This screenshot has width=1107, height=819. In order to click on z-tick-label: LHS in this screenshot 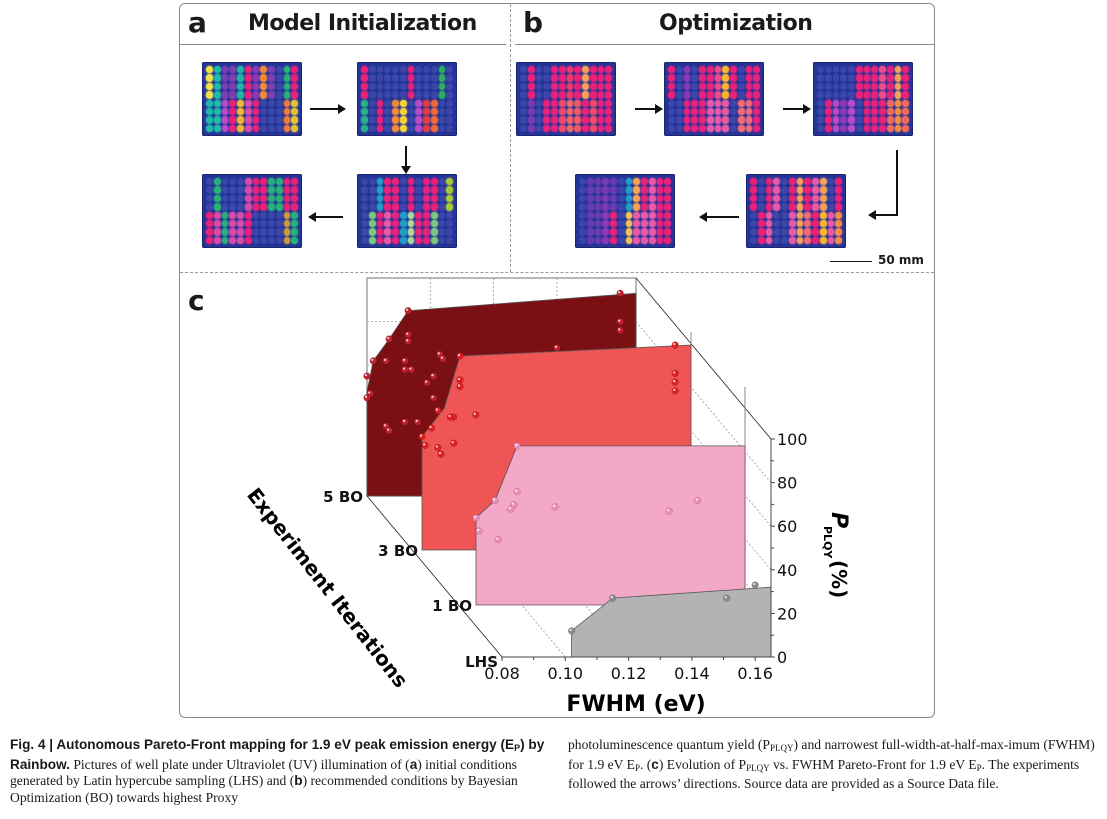, I will do `click(481, 662)`.